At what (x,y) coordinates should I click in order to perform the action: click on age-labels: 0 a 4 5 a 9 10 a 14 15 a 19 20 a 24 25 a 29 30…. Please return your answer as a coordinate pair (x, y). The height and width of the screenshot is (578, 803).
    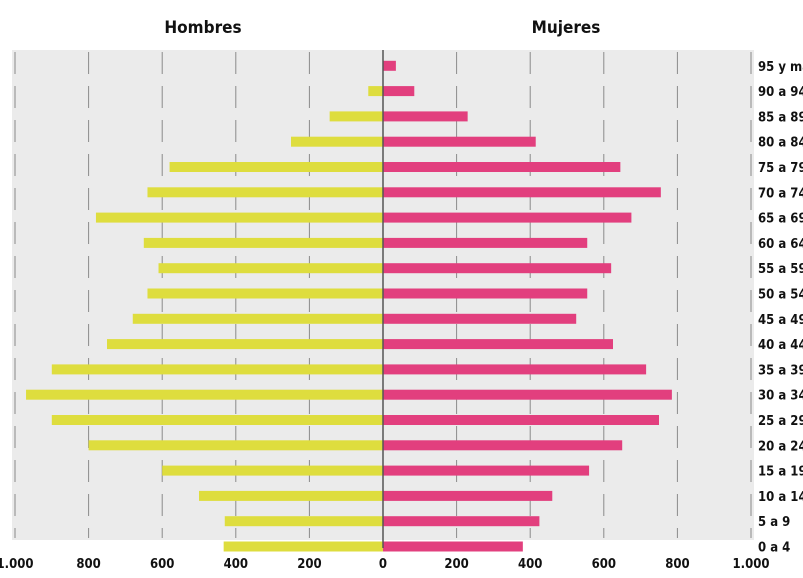
    Looking at the image, I should click on (780, 308).